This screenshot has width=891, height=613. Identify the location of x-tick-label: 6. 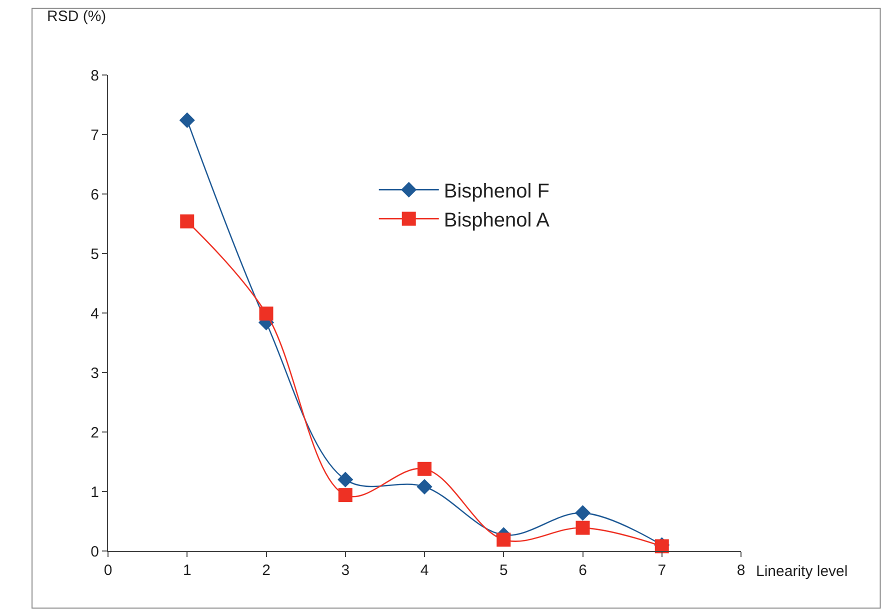
(582, 570).